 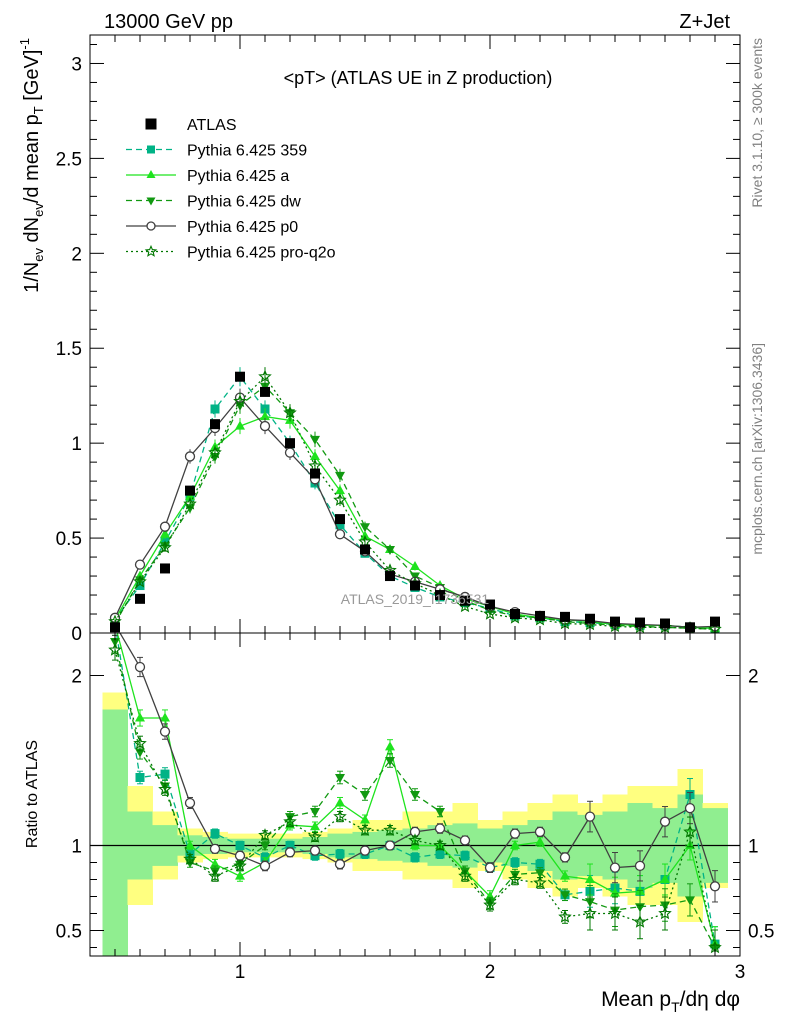 I want to click on ratio-ytick-label-left: 2, so click(x=76, y=677).